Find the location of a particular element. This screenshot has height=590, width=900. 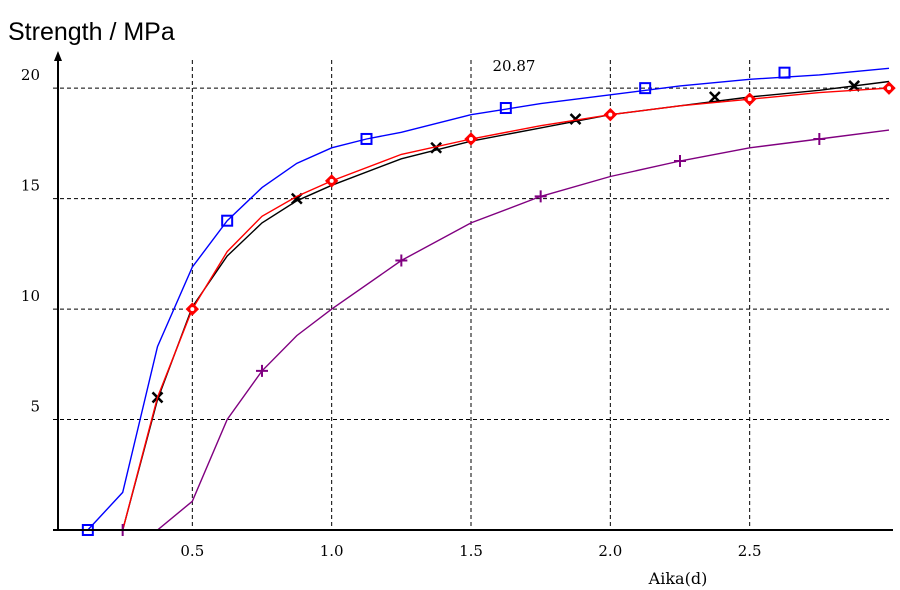

chart-title: Strength / MPa is located at coordinates (91, 32).